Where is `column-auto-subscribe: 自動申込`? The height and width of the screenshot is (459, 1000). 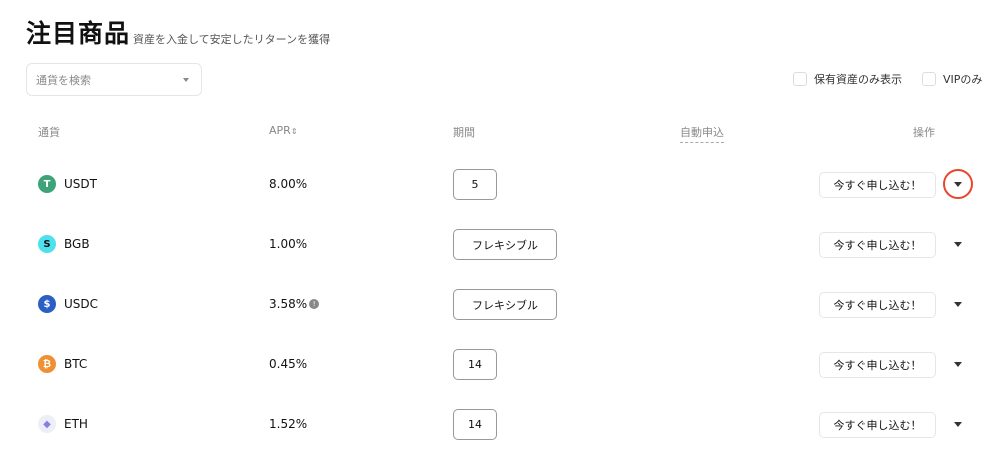
column-auto-subscribe: 自動申込 is located at coordinates (702, 133).